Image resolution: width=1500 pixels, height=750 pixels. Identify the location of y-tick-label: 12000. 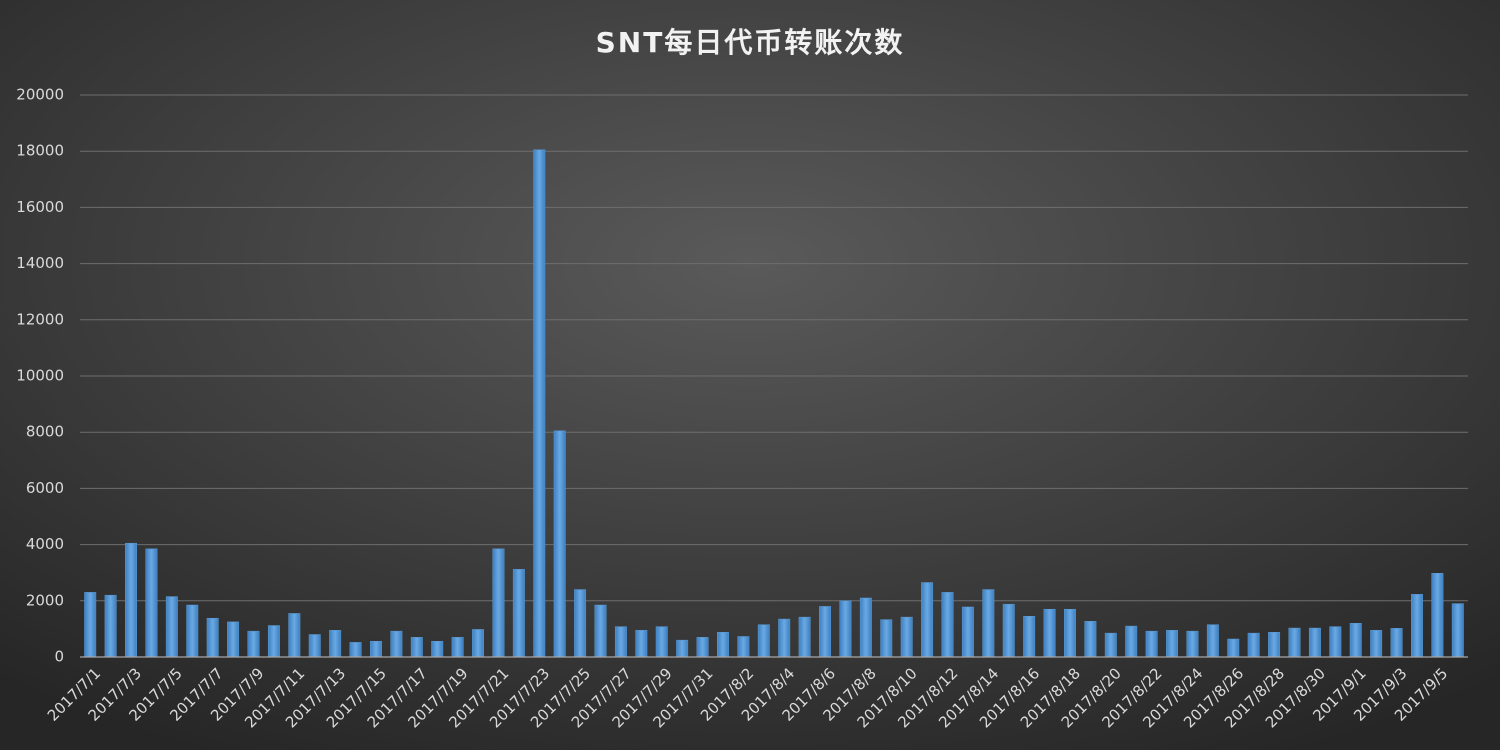
(40, 319).